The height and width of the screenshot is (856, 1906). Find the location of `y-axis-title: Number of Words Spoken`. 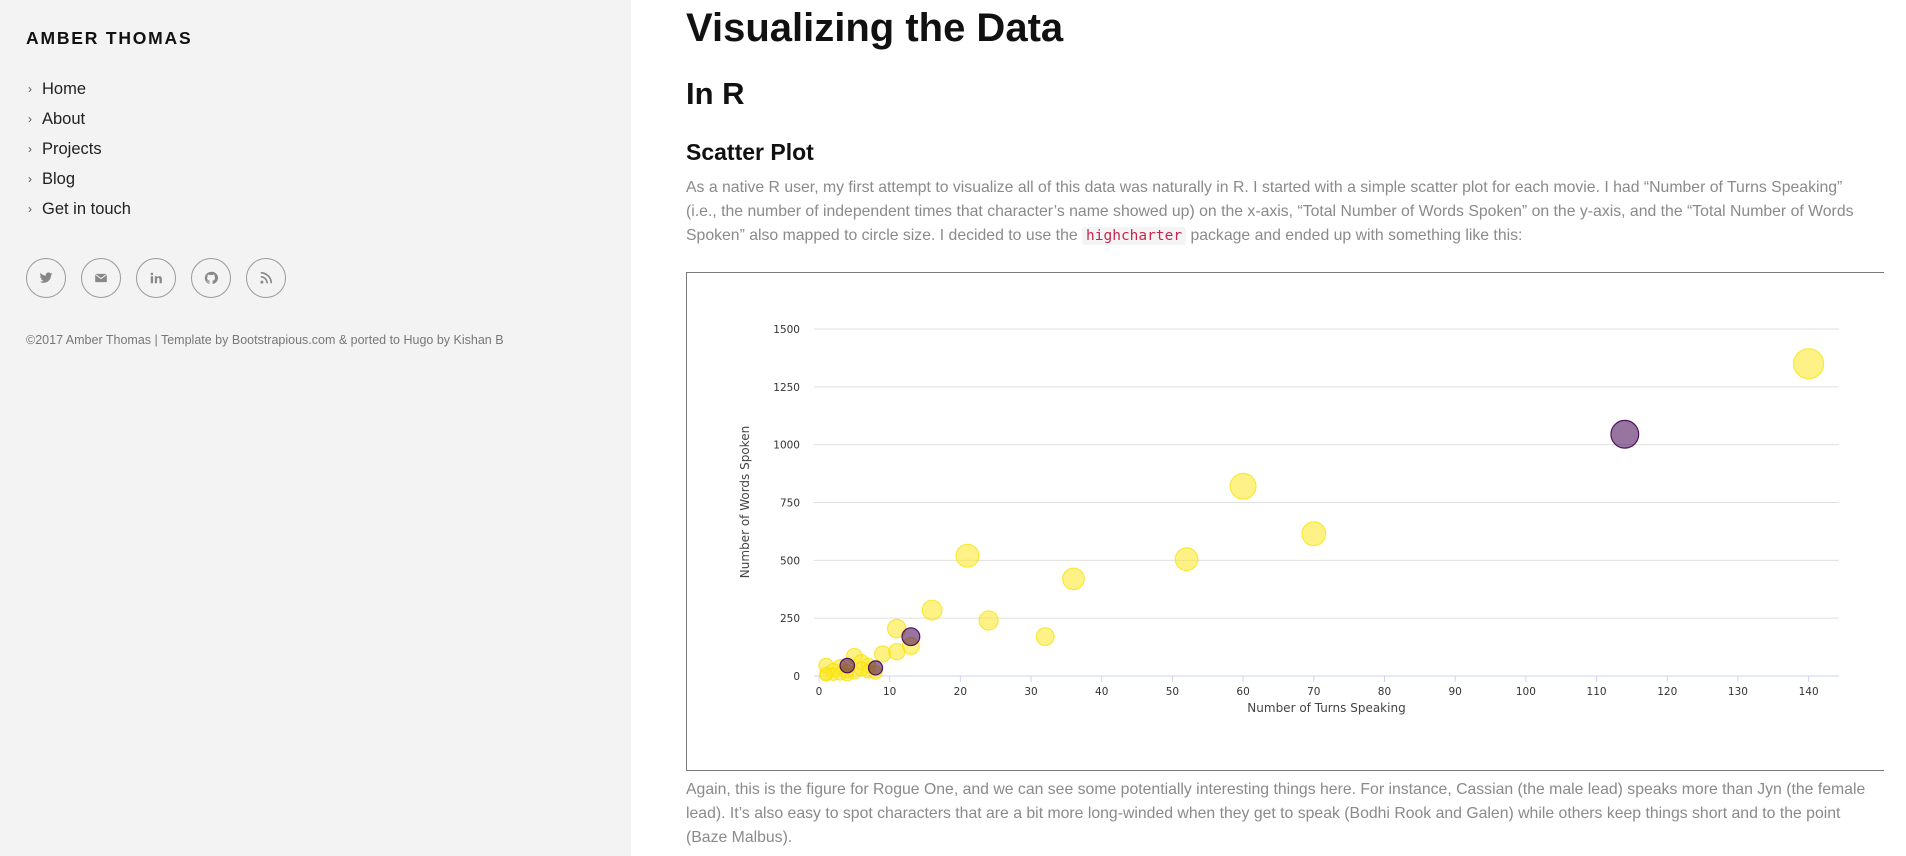

y-axis-title: Number of Words Spoken is located at coordinates (745, 502).